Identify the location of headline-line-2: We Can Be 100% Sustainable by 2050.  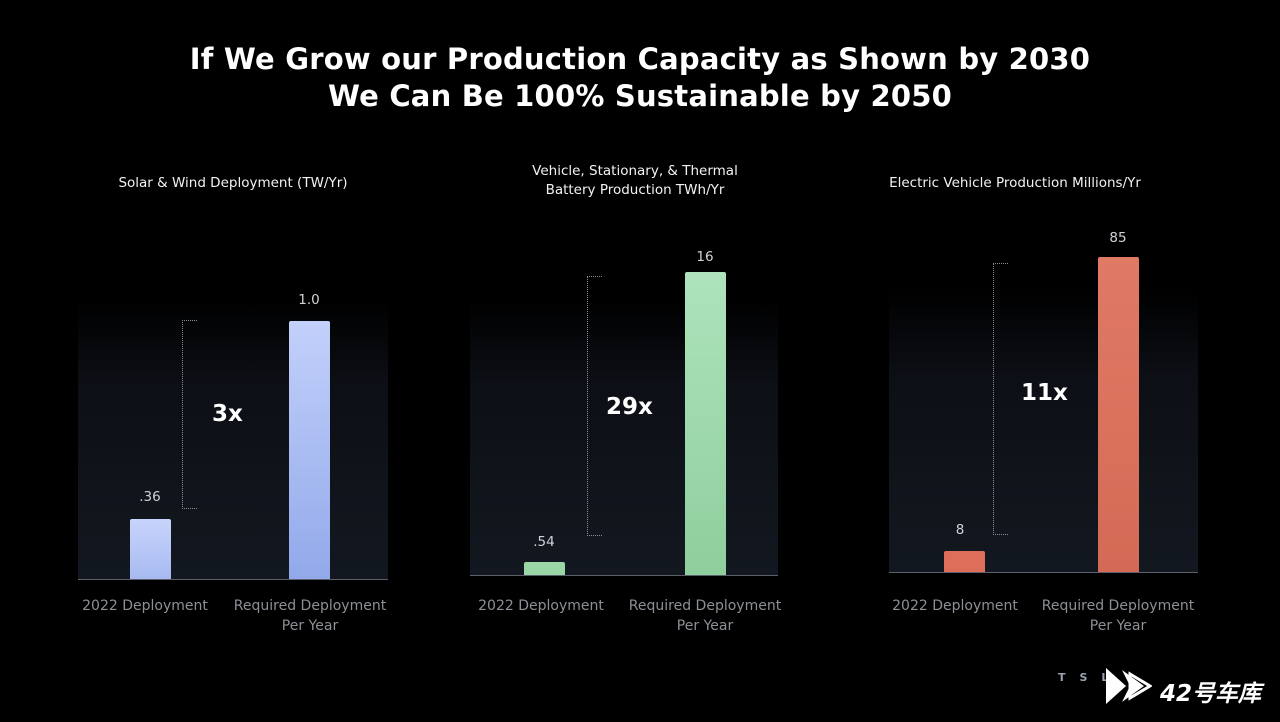
(640, 96).